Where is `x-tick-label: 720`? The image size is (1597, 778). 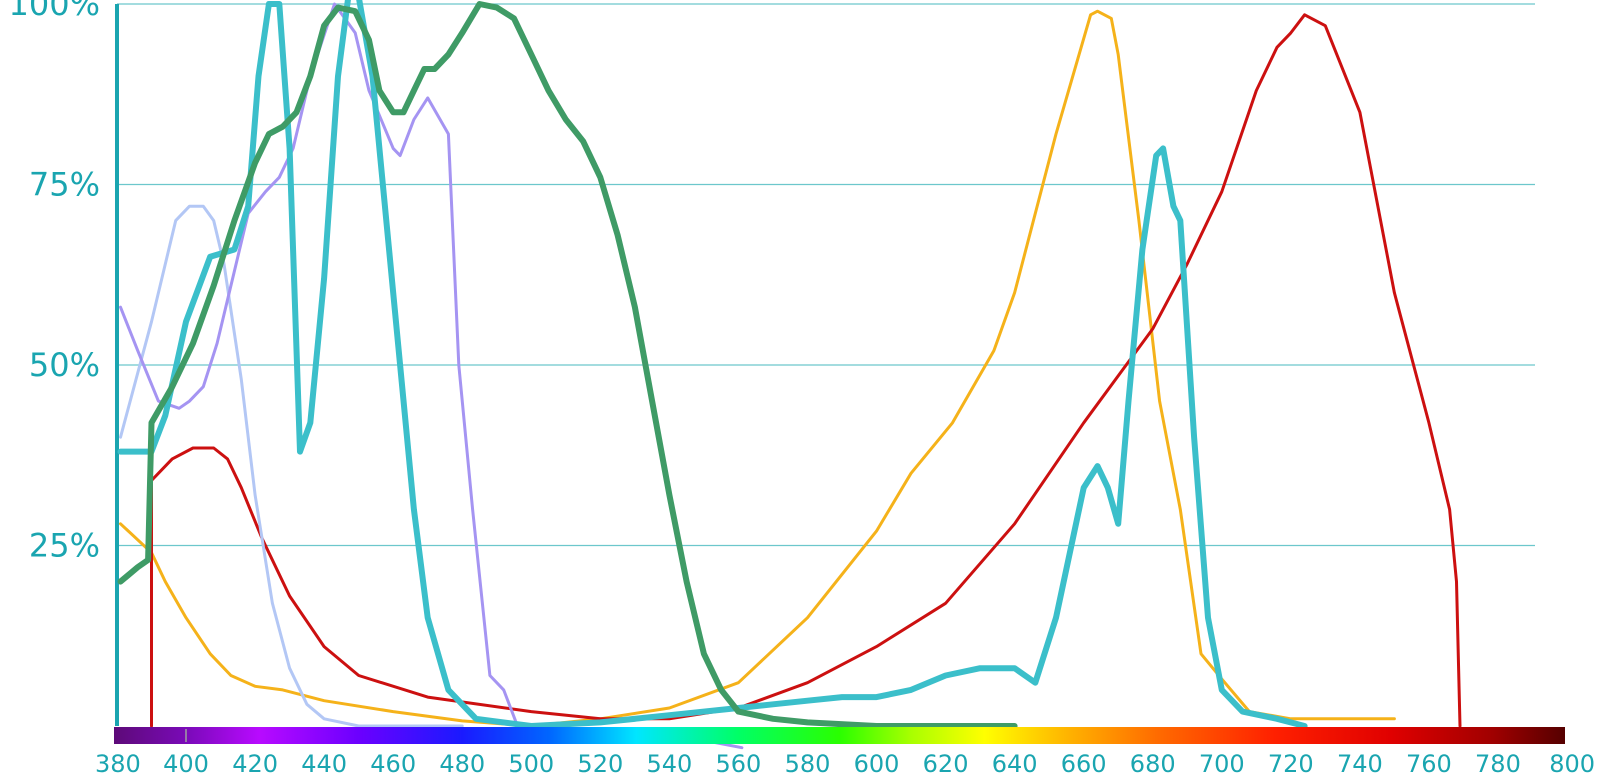
x-tick-label: 720 is located at coordinates (1291, 764).